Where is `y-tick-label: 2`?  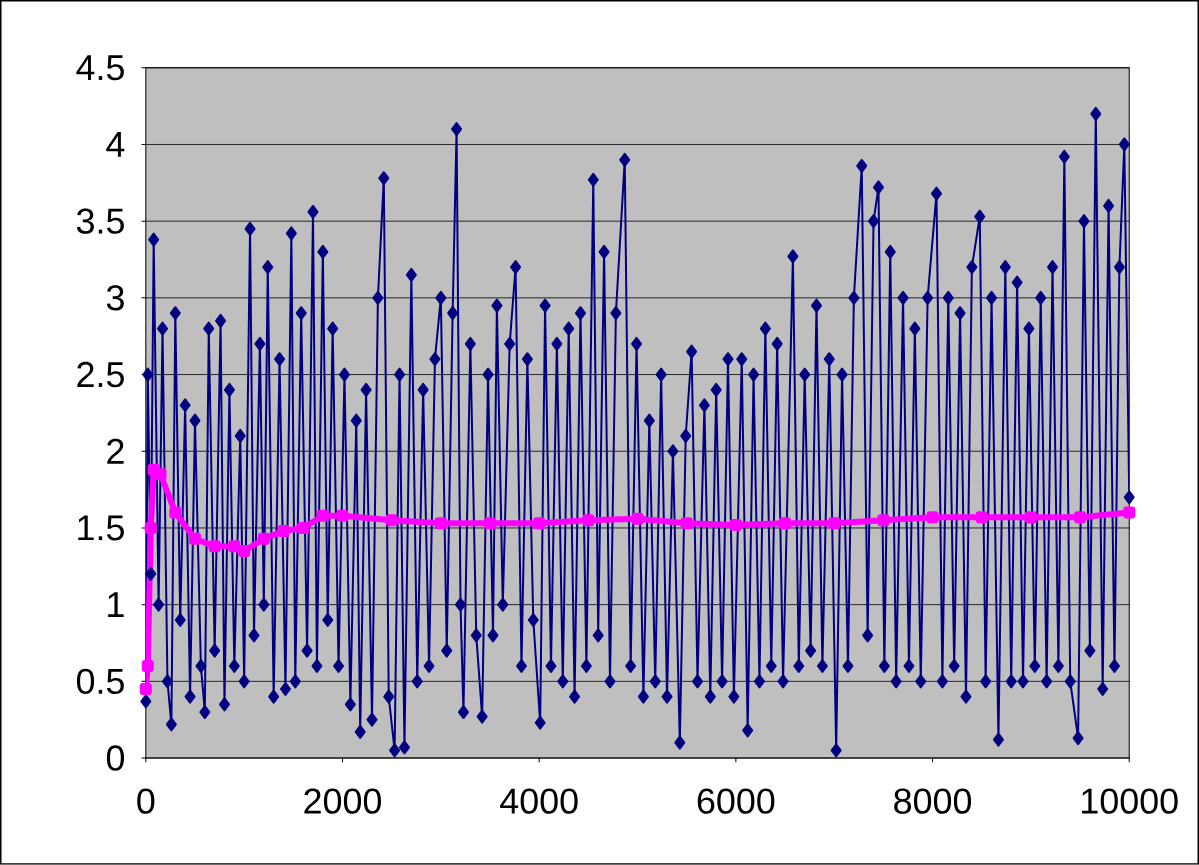 y-tick-label: 2 is located at coordinates (115, 451).